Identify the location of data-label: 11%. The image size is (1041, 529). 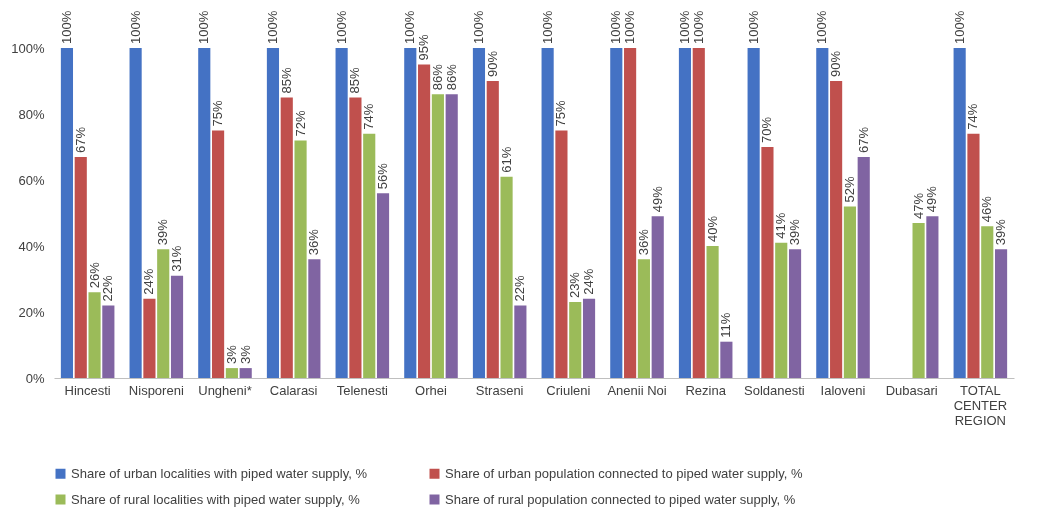
(726, 325).